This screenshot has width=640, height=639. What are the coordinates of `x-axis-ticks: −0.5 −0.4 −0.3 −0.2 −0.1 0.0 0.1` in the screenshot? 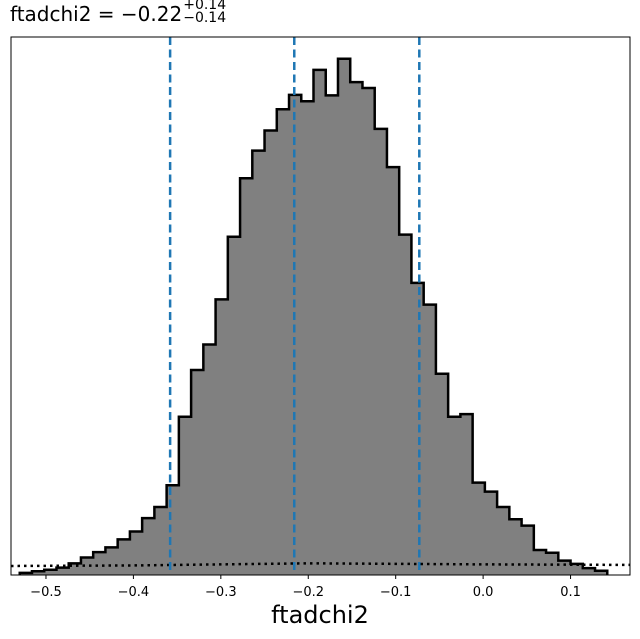 It's located at (305, 587).